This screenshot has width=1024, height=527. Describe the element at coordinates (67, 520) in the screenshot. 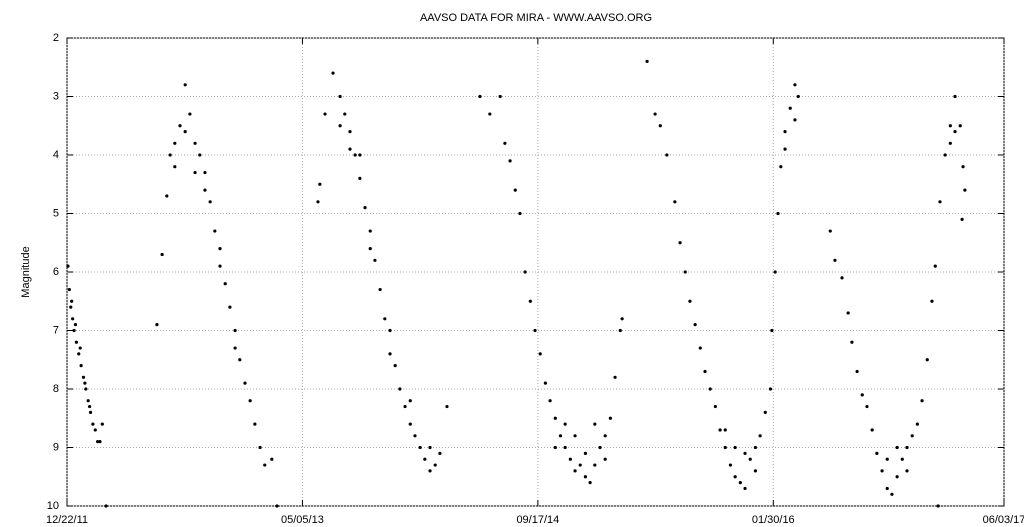

I see `x-tick-label: 12/22/11` at that location.